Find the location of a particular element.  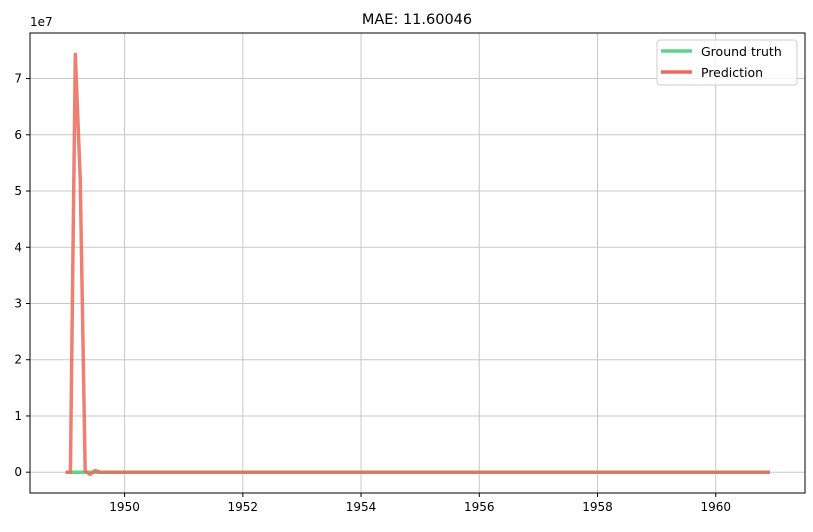

x-tick-label: 1954 is located at coordinates (361, 507).